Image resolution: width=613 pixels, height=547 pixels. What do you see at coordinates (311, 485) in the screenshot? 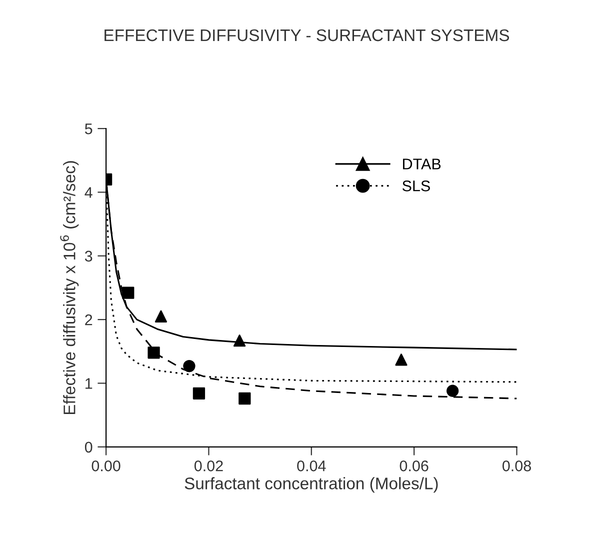
I see `x-axis-title: Surfactant concentration (Moles/L)` at bounding box center [311, 485].